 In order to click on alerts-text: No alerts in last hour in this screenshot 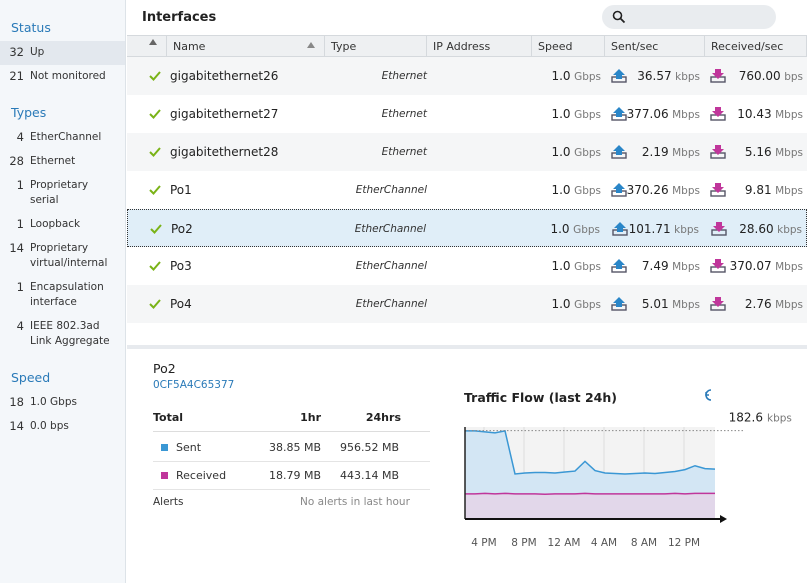, I will do `click(355, 502)`.